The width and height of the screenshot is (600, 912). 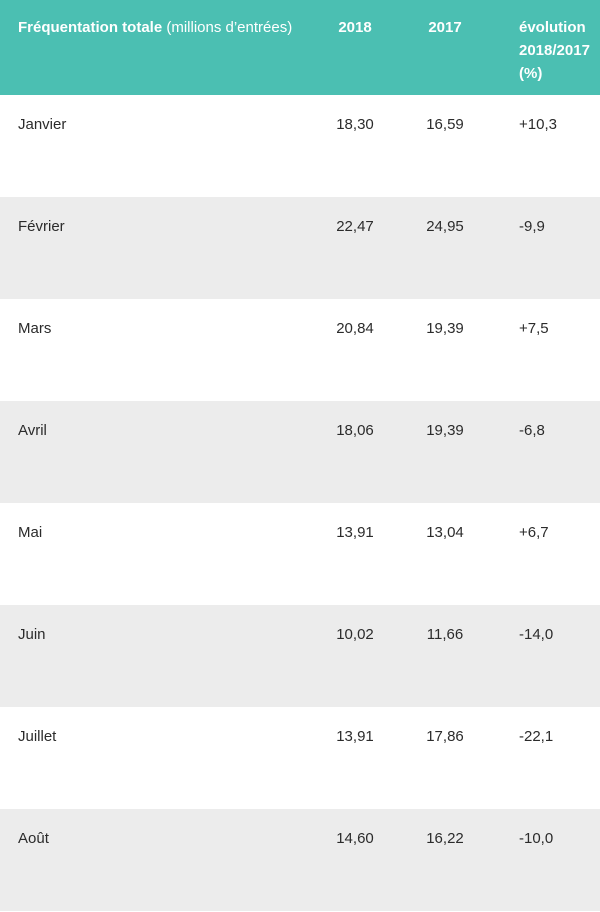 I want to click on header-title-unit: (millions d’entrées), so click(x=227, y=27).